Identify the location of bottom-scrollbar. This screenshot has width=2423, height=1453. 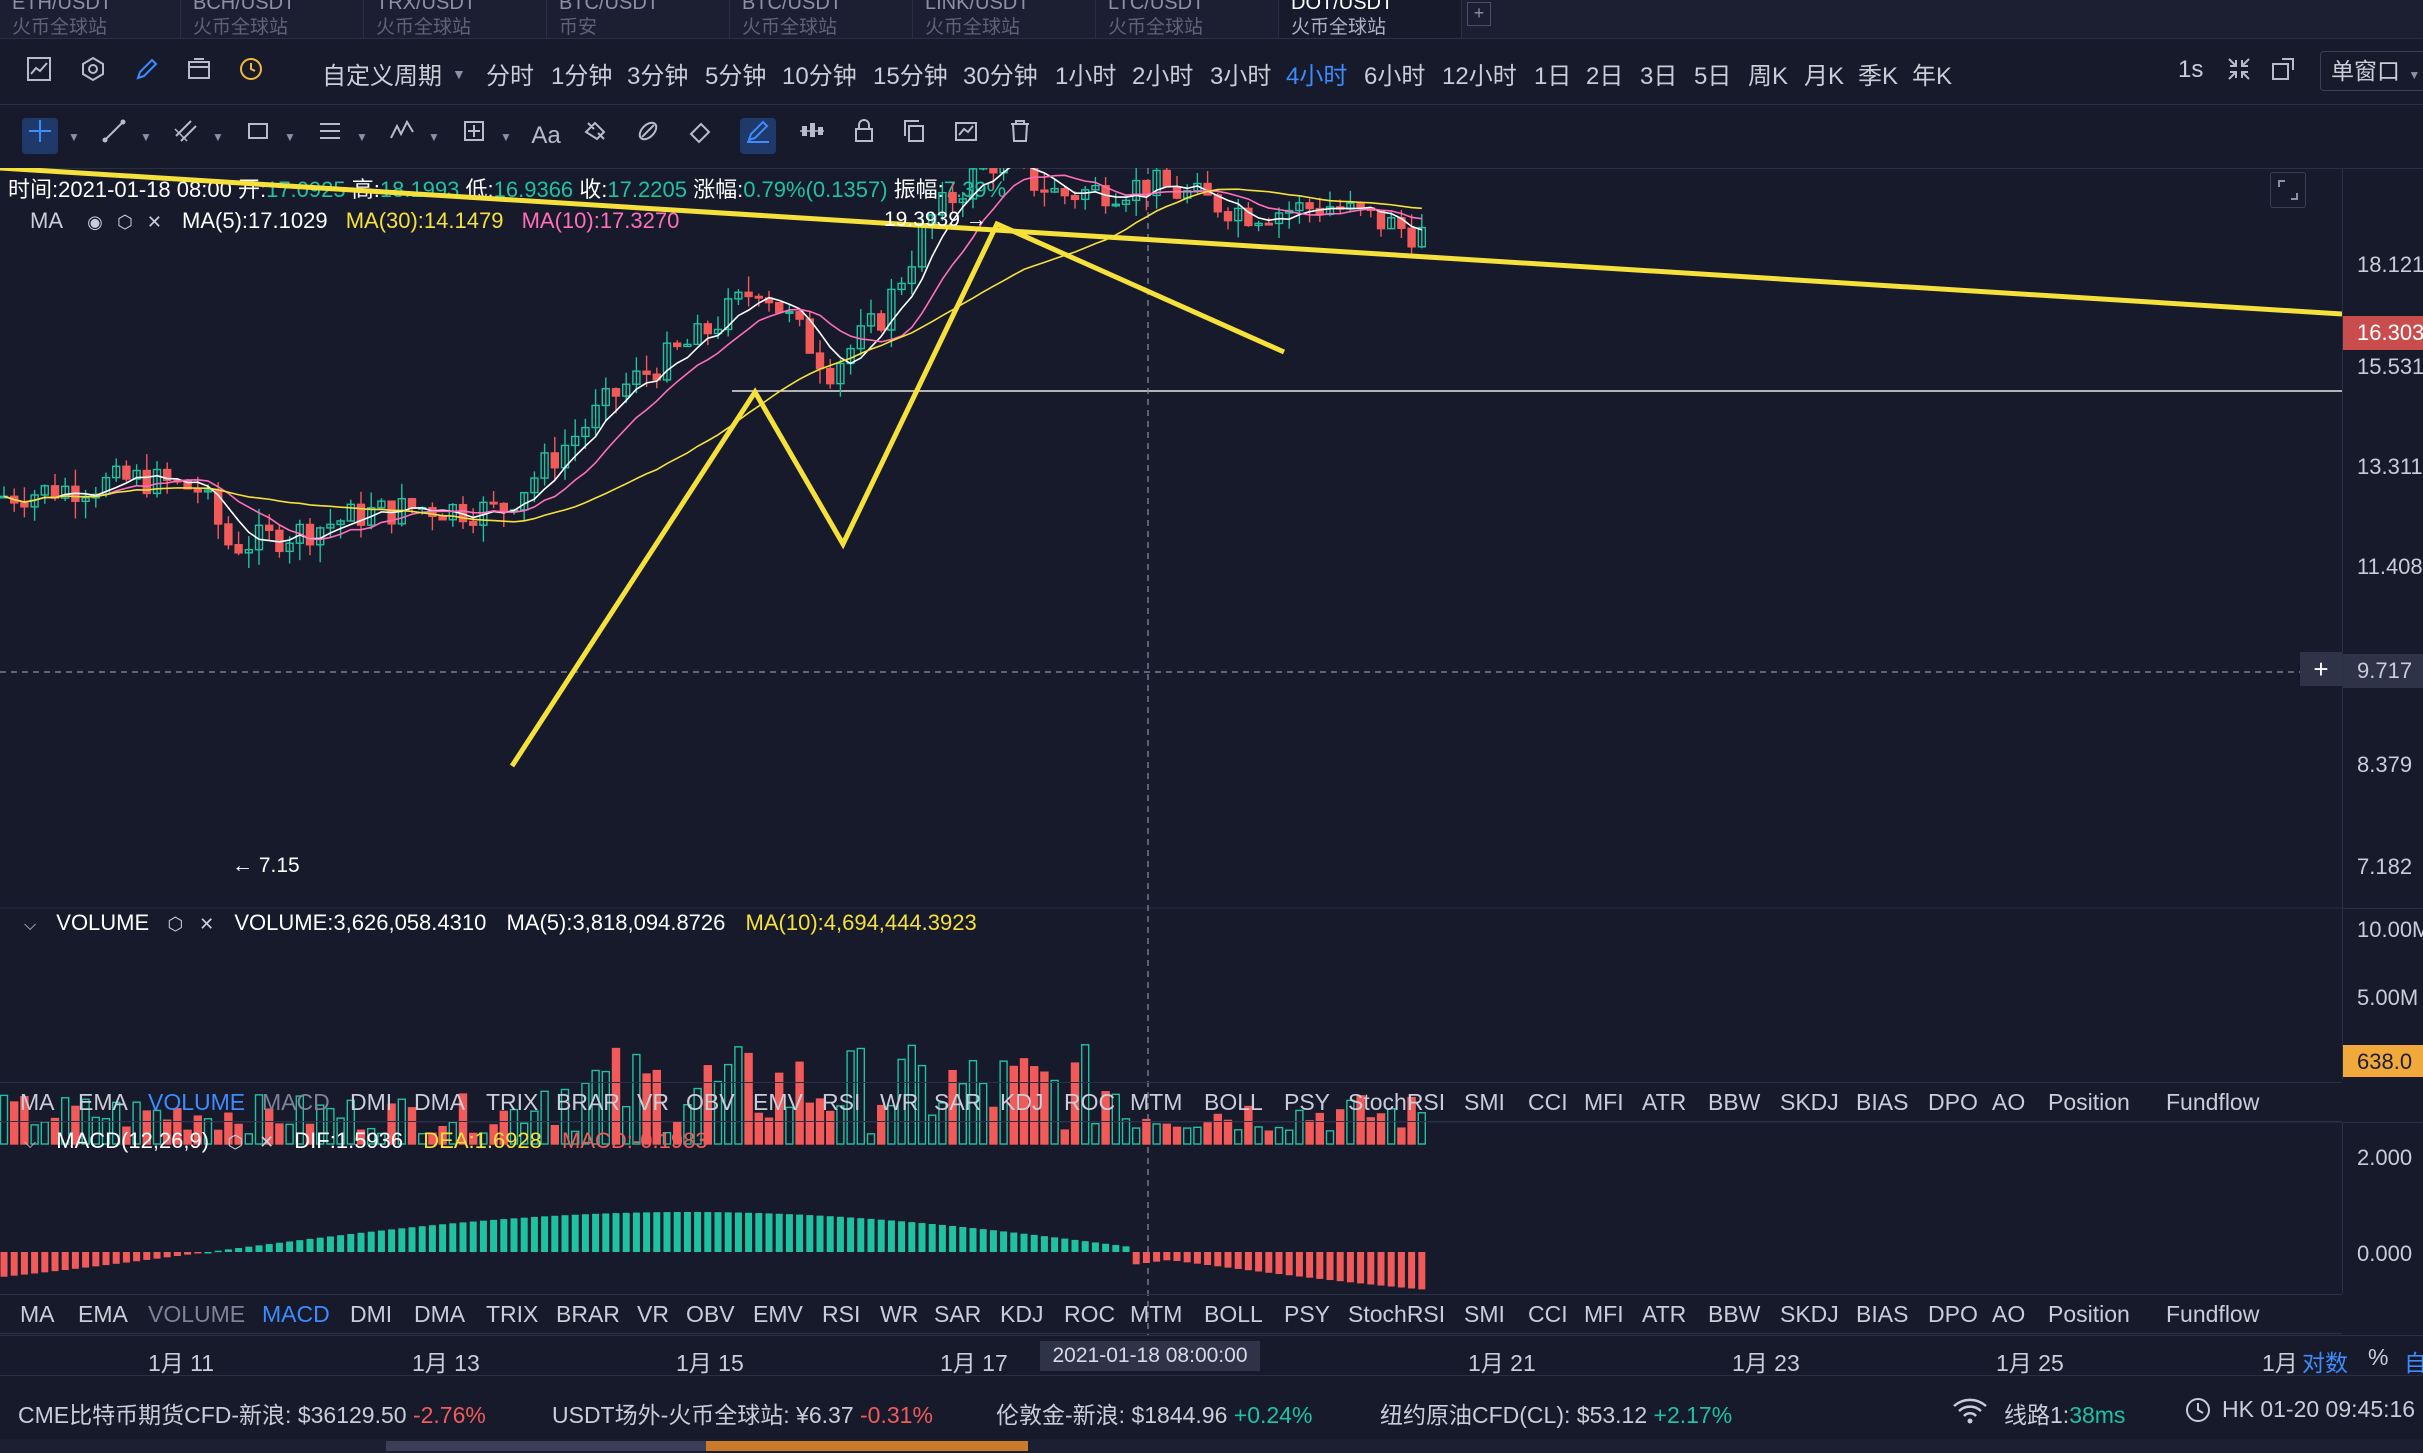
(1211, 1446).